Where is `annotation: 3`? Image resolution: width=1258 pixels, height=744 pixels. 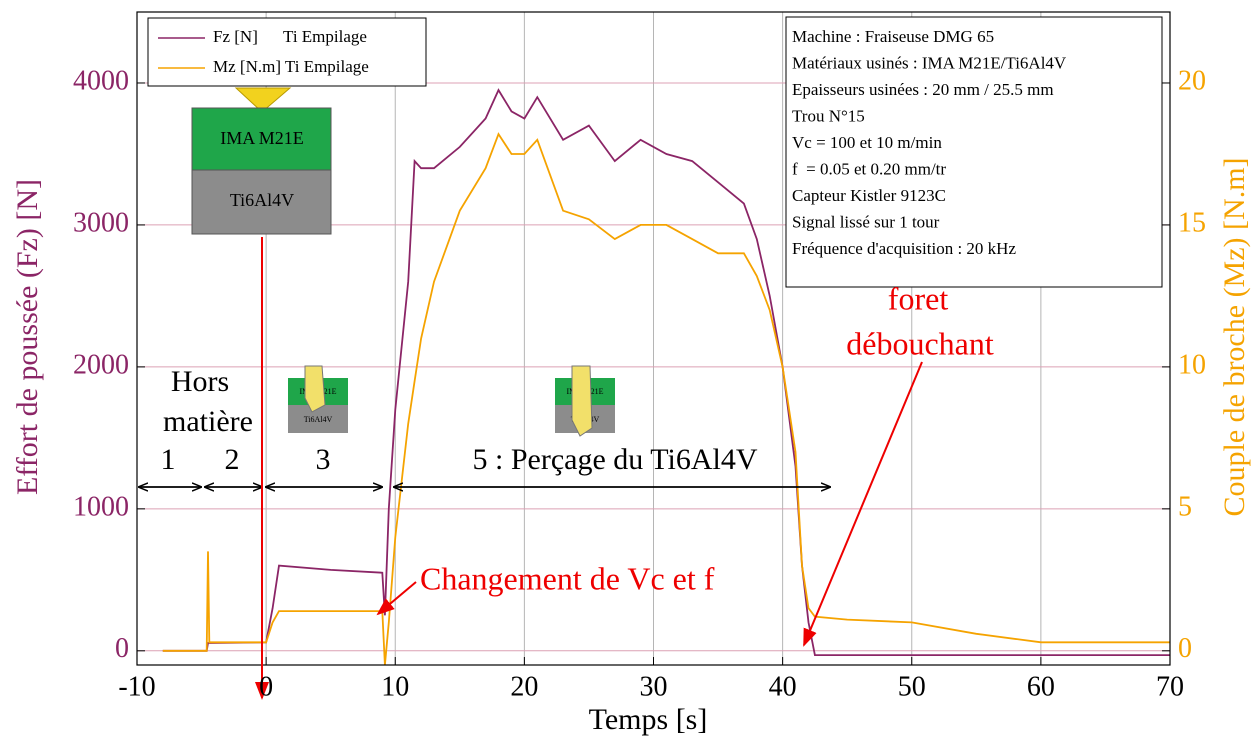 annotation: 3 is located at coordinates (323, 459).